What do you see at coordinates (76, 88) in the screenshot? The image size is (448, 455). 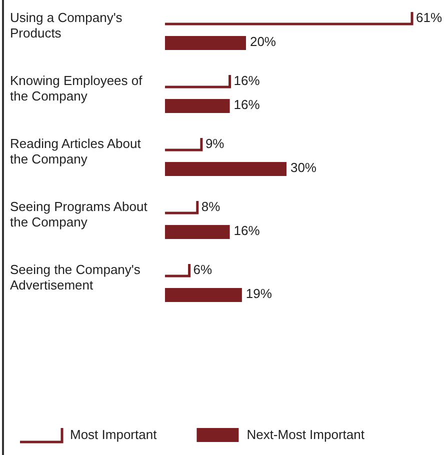 I see `y-tick-label: Knowing Employees of the Company` at bounding box center [76, 88].